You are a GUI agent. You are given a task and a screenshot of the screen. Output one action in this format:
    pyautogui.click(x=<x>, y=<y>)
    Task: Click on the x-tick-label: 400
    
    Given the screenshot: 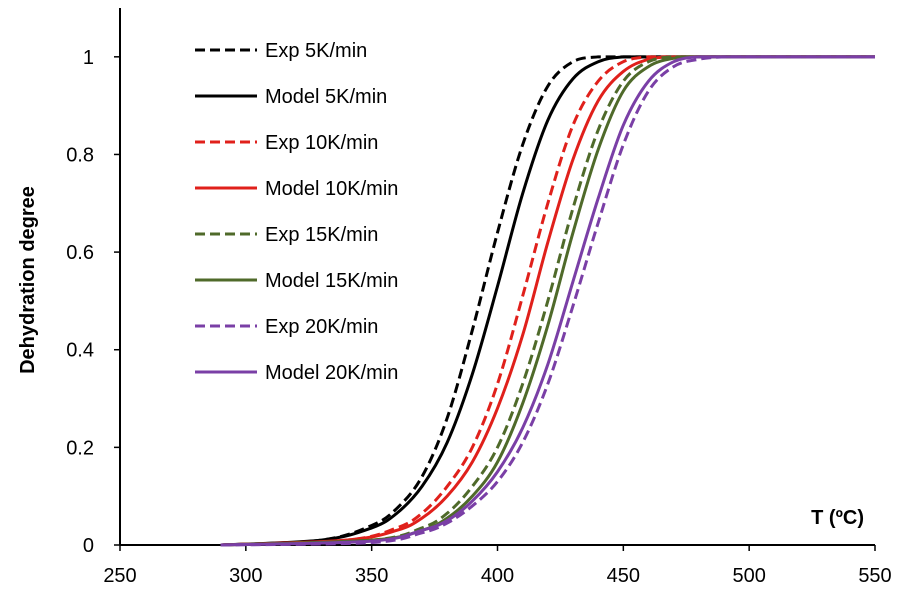 What is the action you would take?
    pyautogui.click(x=497, y=576)
    